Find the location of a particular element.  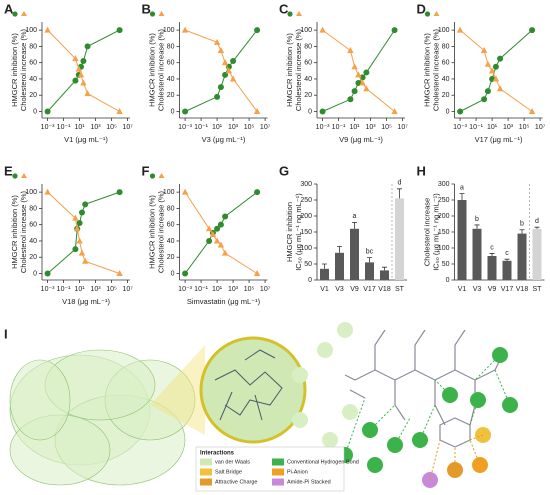

panel-label: G is located at coordinates (284, 170).